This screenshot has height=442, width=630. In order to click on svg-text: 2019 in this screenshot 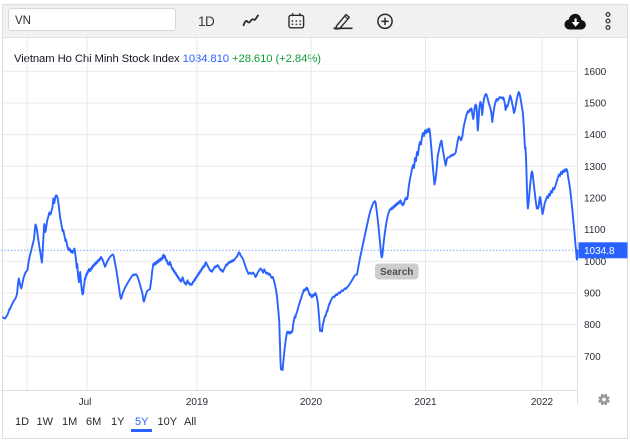, I will do `click(197, 402)`.